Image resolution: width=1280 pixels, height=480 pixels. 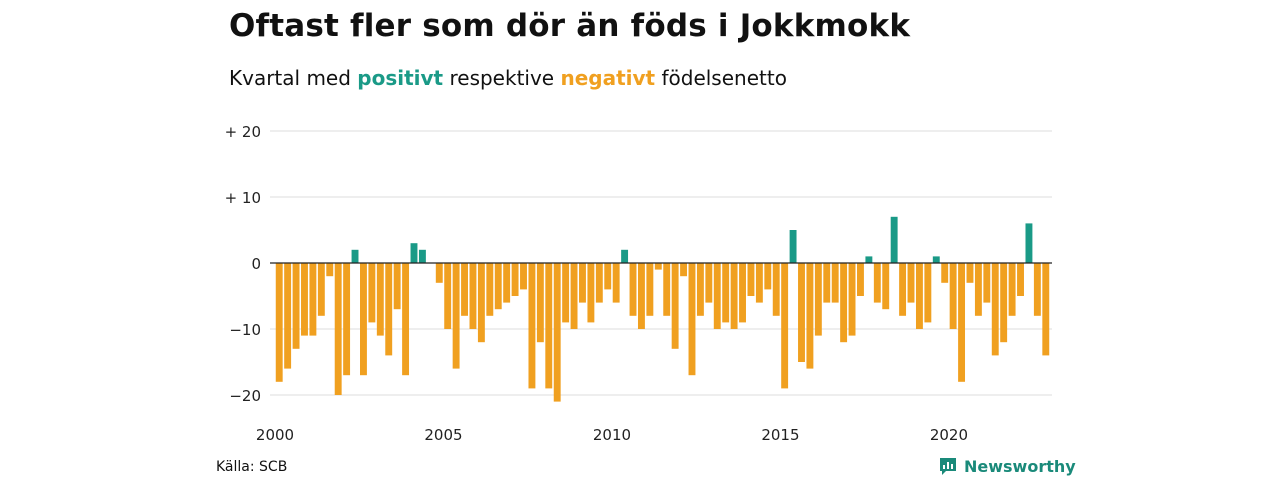 What do you see at coordinates (245, 330) in the screenshot?
I see `y-tick-label: −10` at bounding box center [245, 330].